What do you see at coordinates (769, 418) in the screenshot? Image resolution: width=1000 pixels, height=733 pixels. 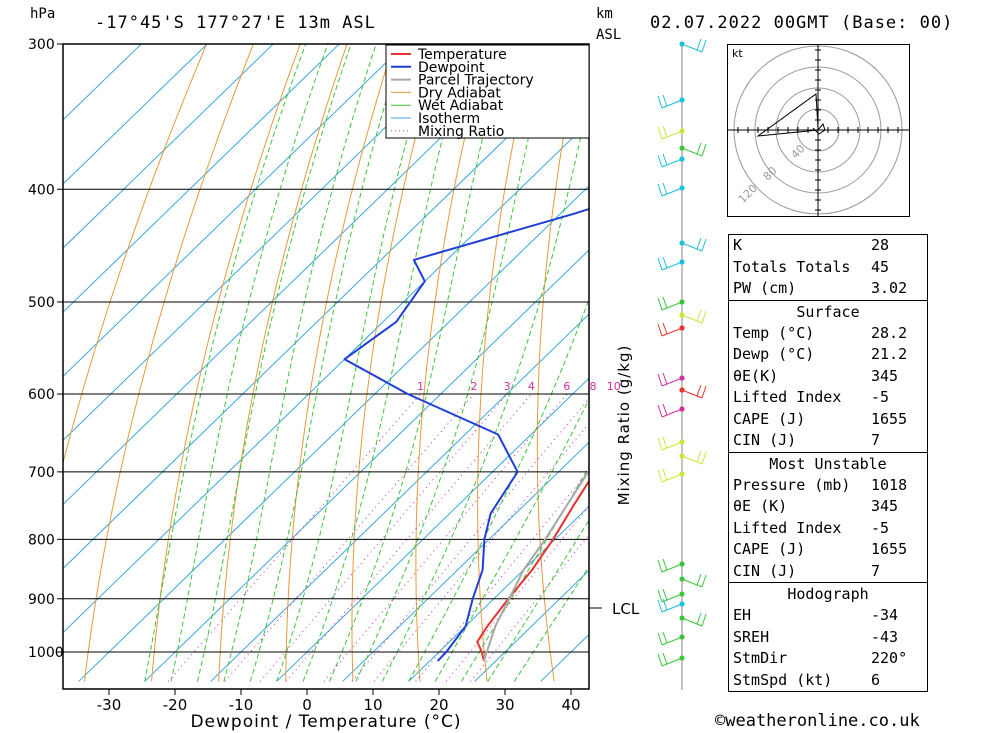 I see `surface-label: CAPE (J)` at bounding box center [769, 418].